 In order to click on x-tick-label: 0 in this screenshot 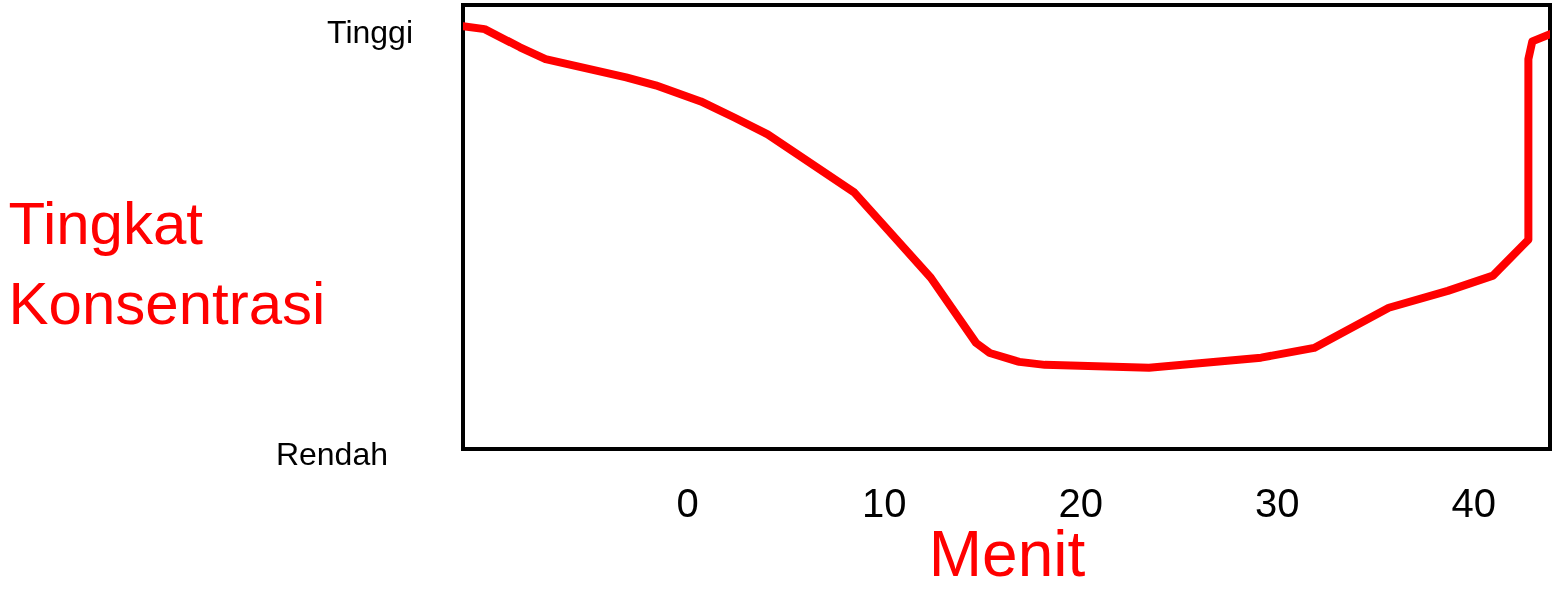, I will do `click(687, 502)`.